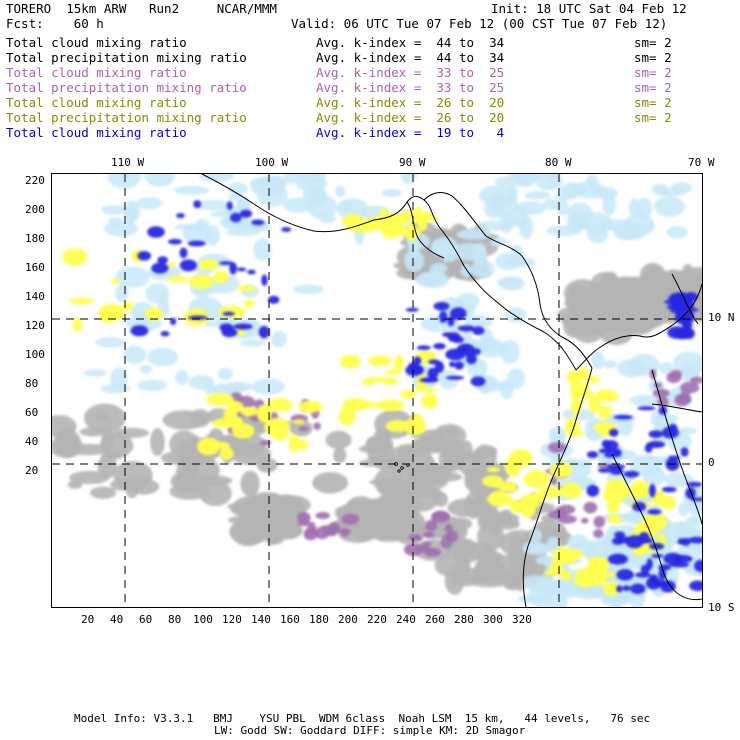  Describe the element at coordinates (410, 42) in the screenshot. I see `legend-k-index-range: Avg. k-index = 44 to 34` at that location.